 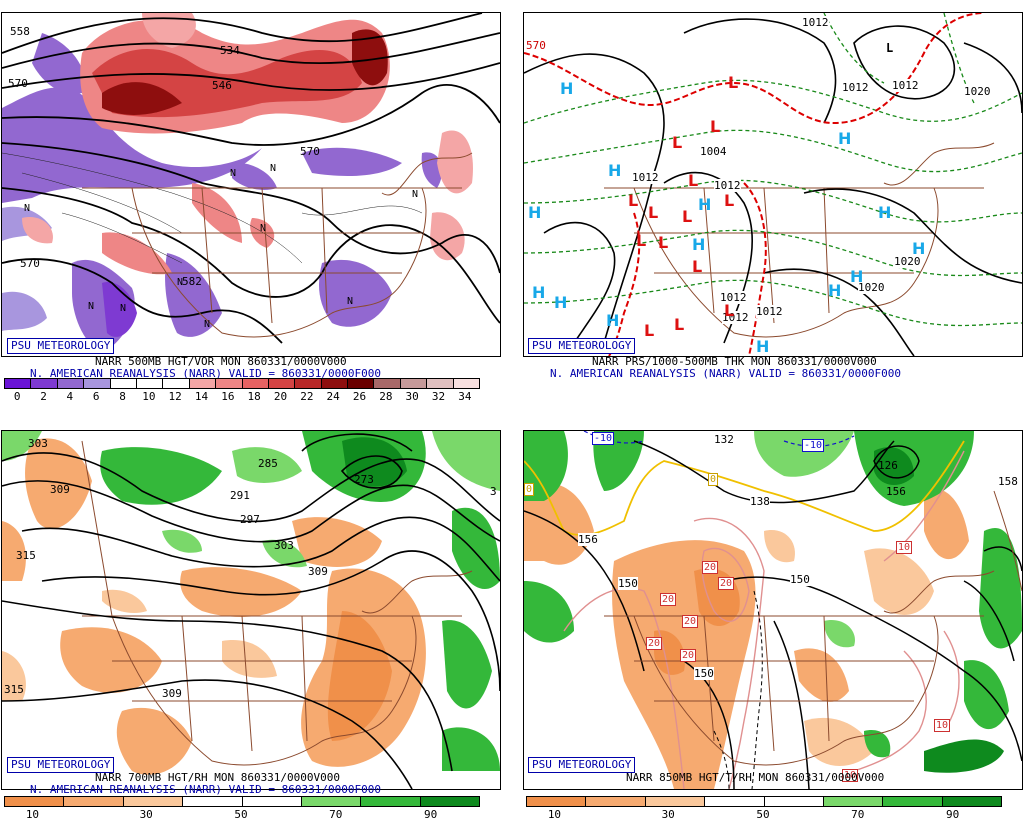 What do you see at coordinates (628, 583) in the screenshot?
I see `height-label: 150` at bounding box center [628, 583].